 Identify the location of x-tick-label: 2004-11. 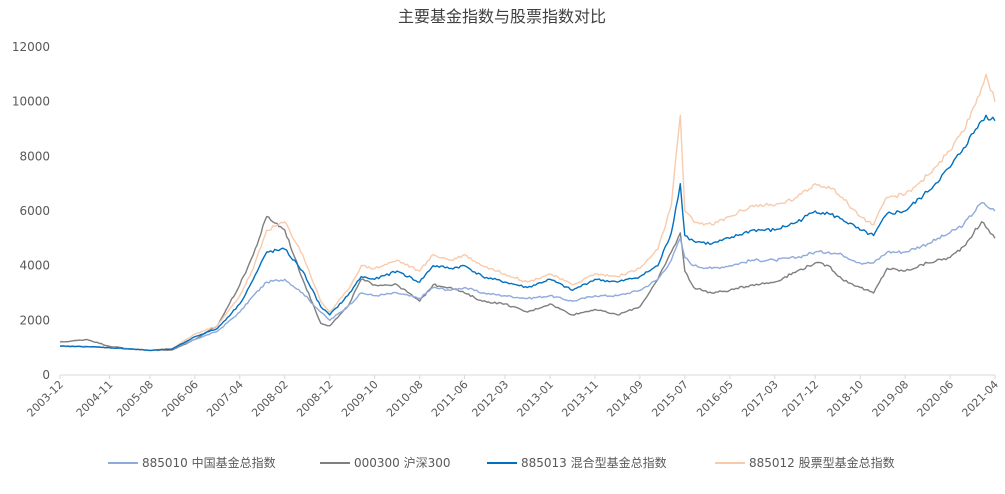
(95, 399).